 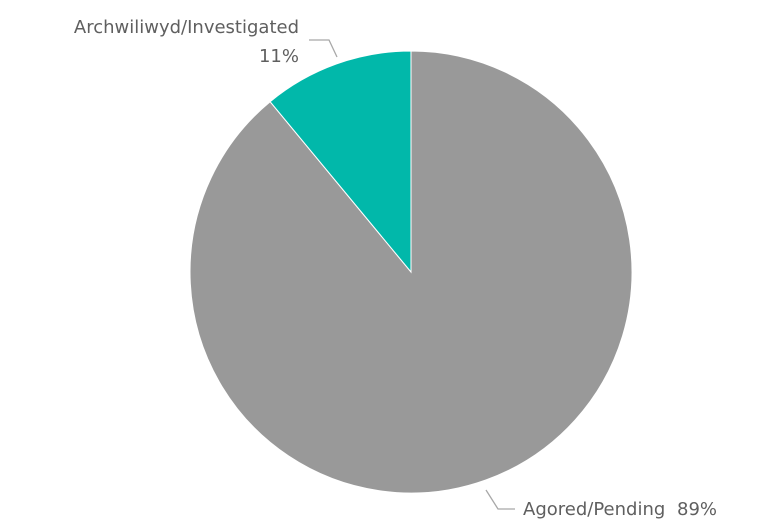 I want to click on label-pending: Agored/Pending 89%, so click(x=620, y=509).